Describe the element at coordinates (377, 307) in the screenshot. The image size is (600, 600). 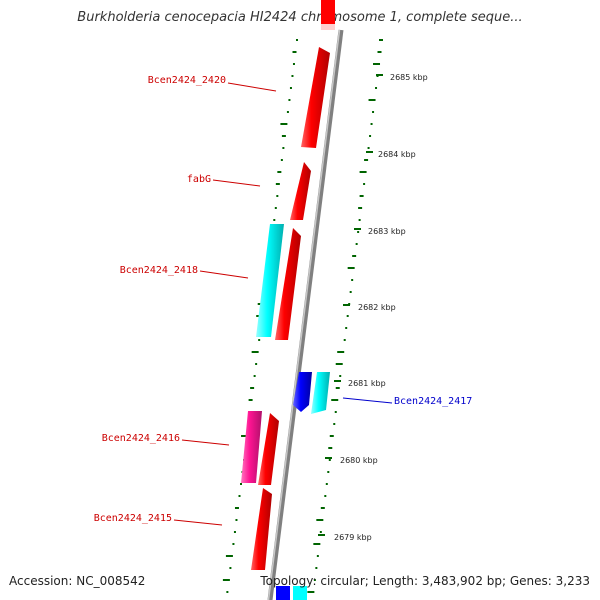
I see `kbp-tick-2682: 2682 kbp` at that location.